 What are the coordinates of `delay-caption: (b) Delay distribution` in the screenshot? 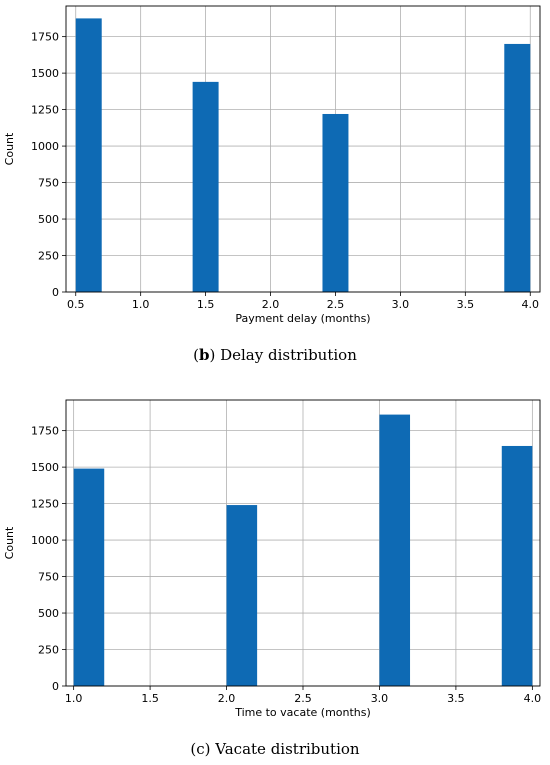 It's located at (275, 355).